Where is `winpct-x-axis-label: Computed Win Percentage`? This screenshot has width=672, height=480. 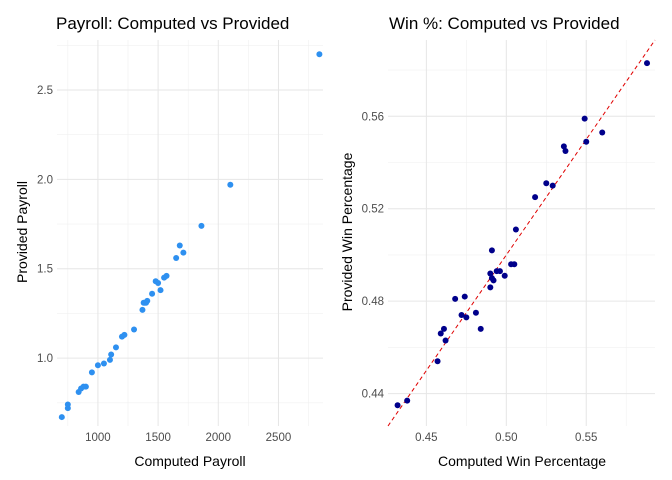 winpct-x-axis-label: Computed Win Percentage is located at coordinates (522, 461).